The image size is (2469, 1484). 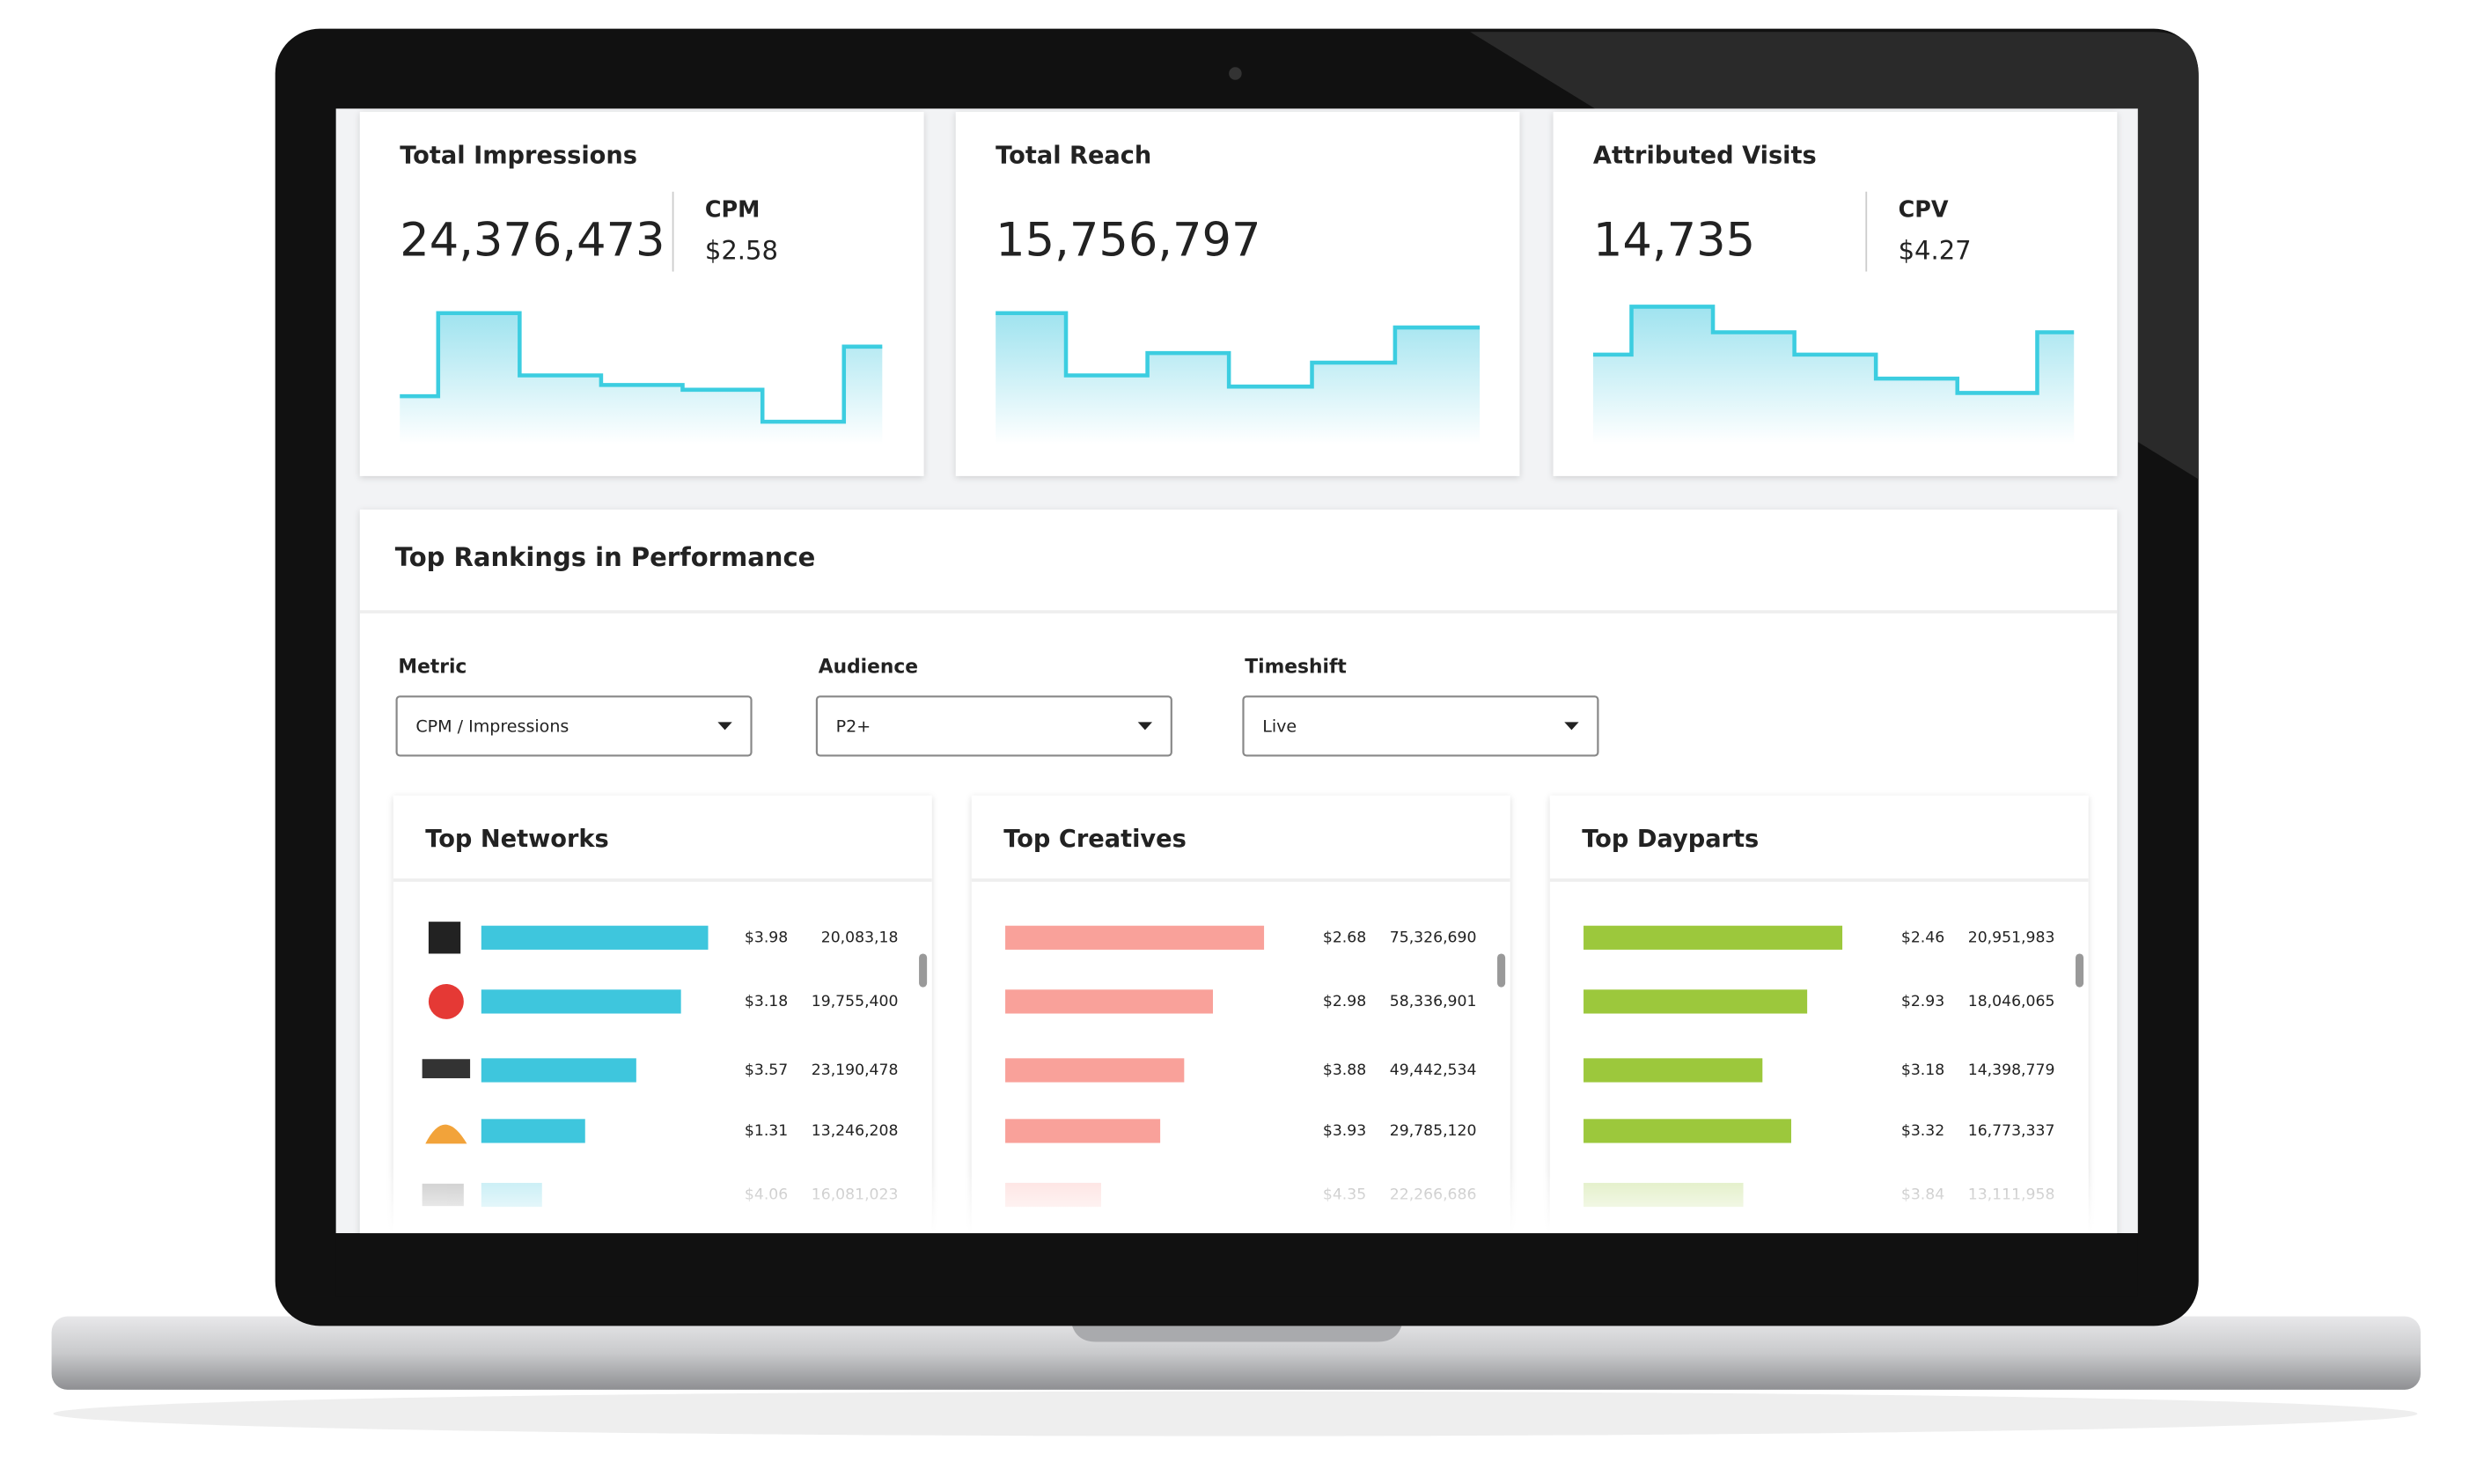 What do you see at coordinates (532, 240) in the screenshot?
I see `kpi-value: 24,376,473` at bounding box center [532, 240].